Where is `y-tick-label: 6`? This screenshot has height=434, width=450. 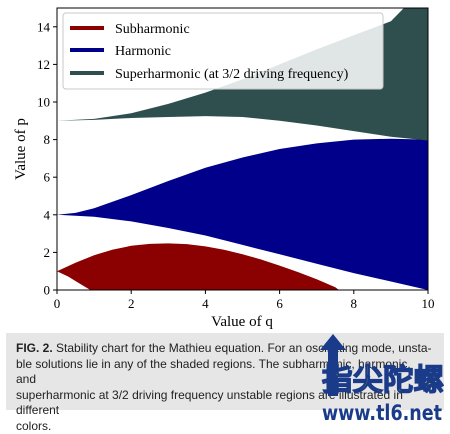
y-tick-label: 6 is located at coordinates (47, 177).